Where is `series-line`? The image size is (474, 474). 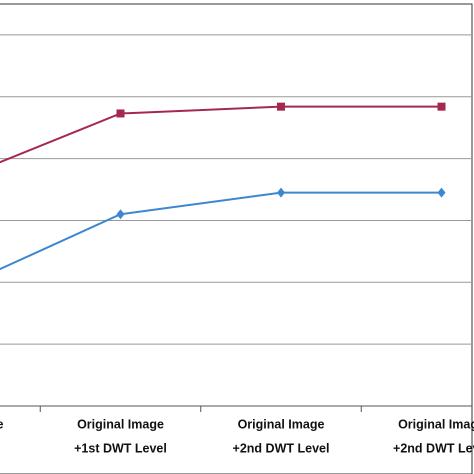 series-line is located at coordinates (221, 134).